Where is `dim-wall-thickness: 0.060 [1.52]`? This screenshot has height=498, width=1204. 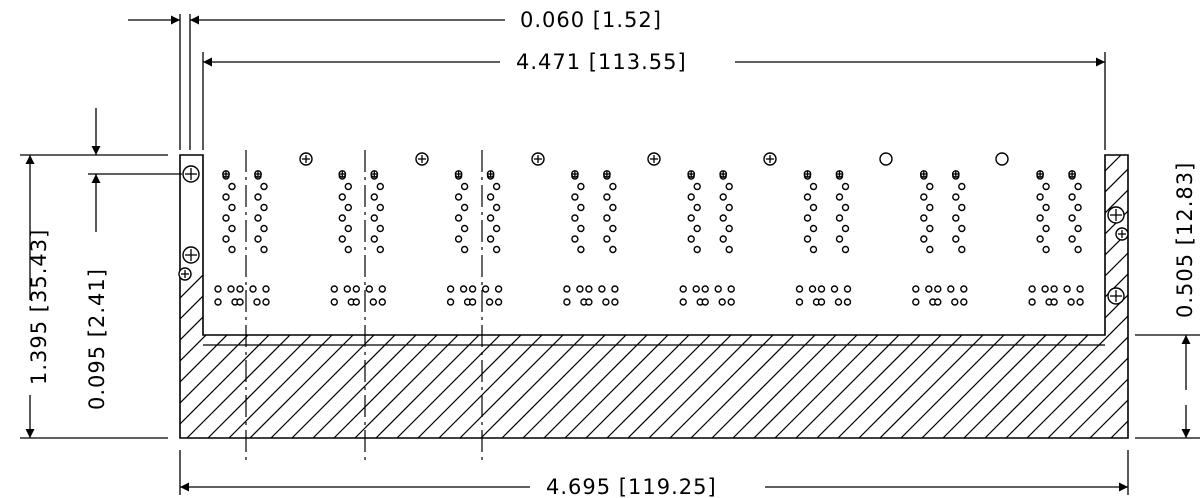
dim-wall-thickness: 0.060 [1.52] is located at coordinates (395, 79).